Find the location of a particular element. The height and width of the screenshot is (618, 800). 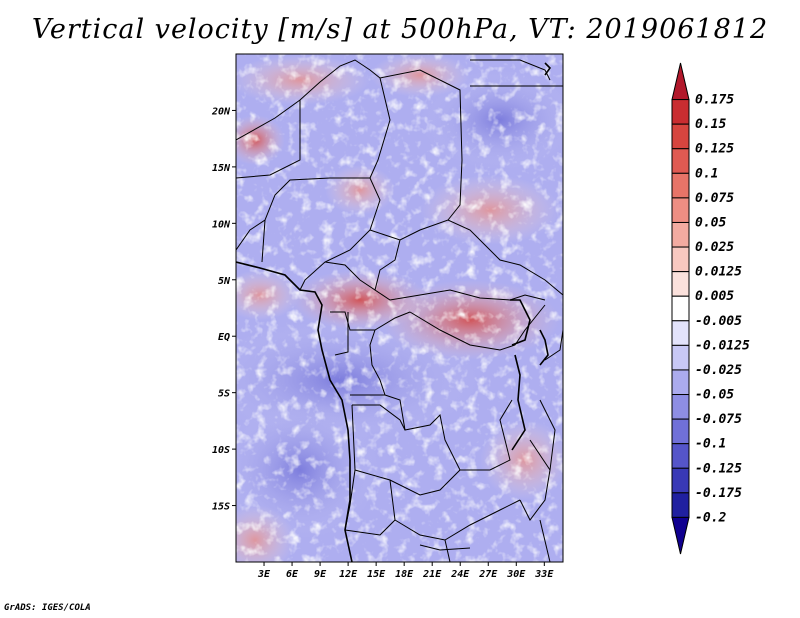

latitude-axis: 20N 15N 10N 5N EQ 5S 10S 15S is located at coordinates (223, 309).